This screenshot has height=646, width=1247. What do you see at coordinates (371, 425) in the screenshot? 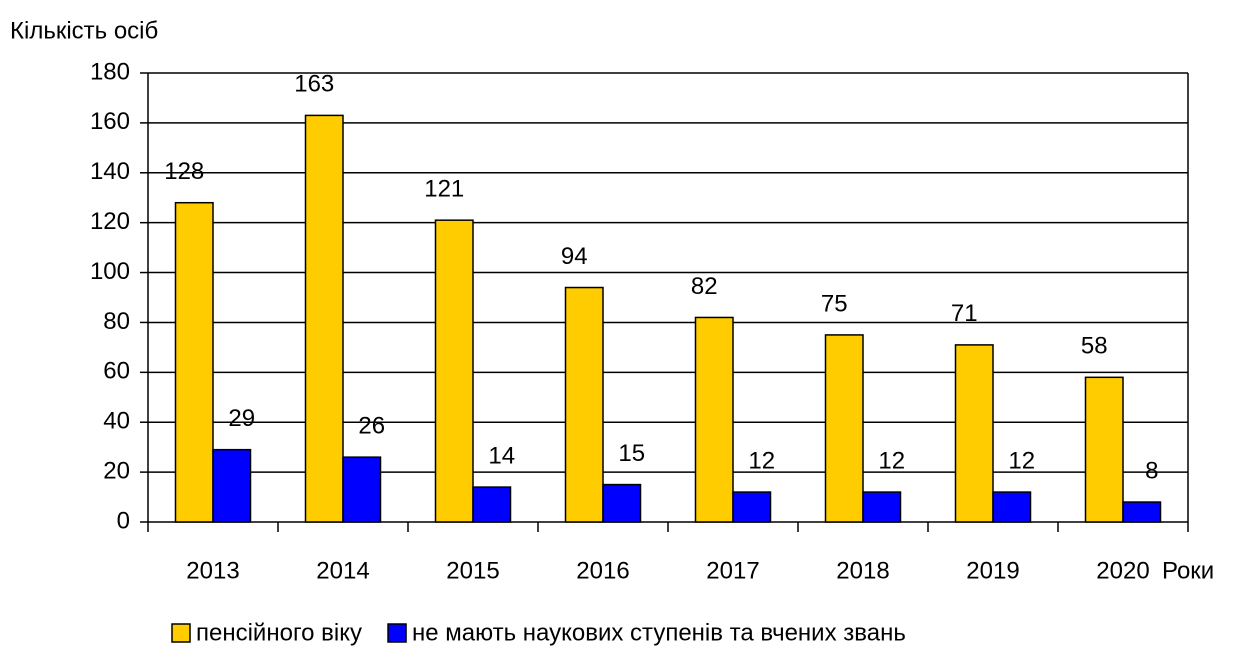
I see `data-label: 26` at bounding box center [371, 425].